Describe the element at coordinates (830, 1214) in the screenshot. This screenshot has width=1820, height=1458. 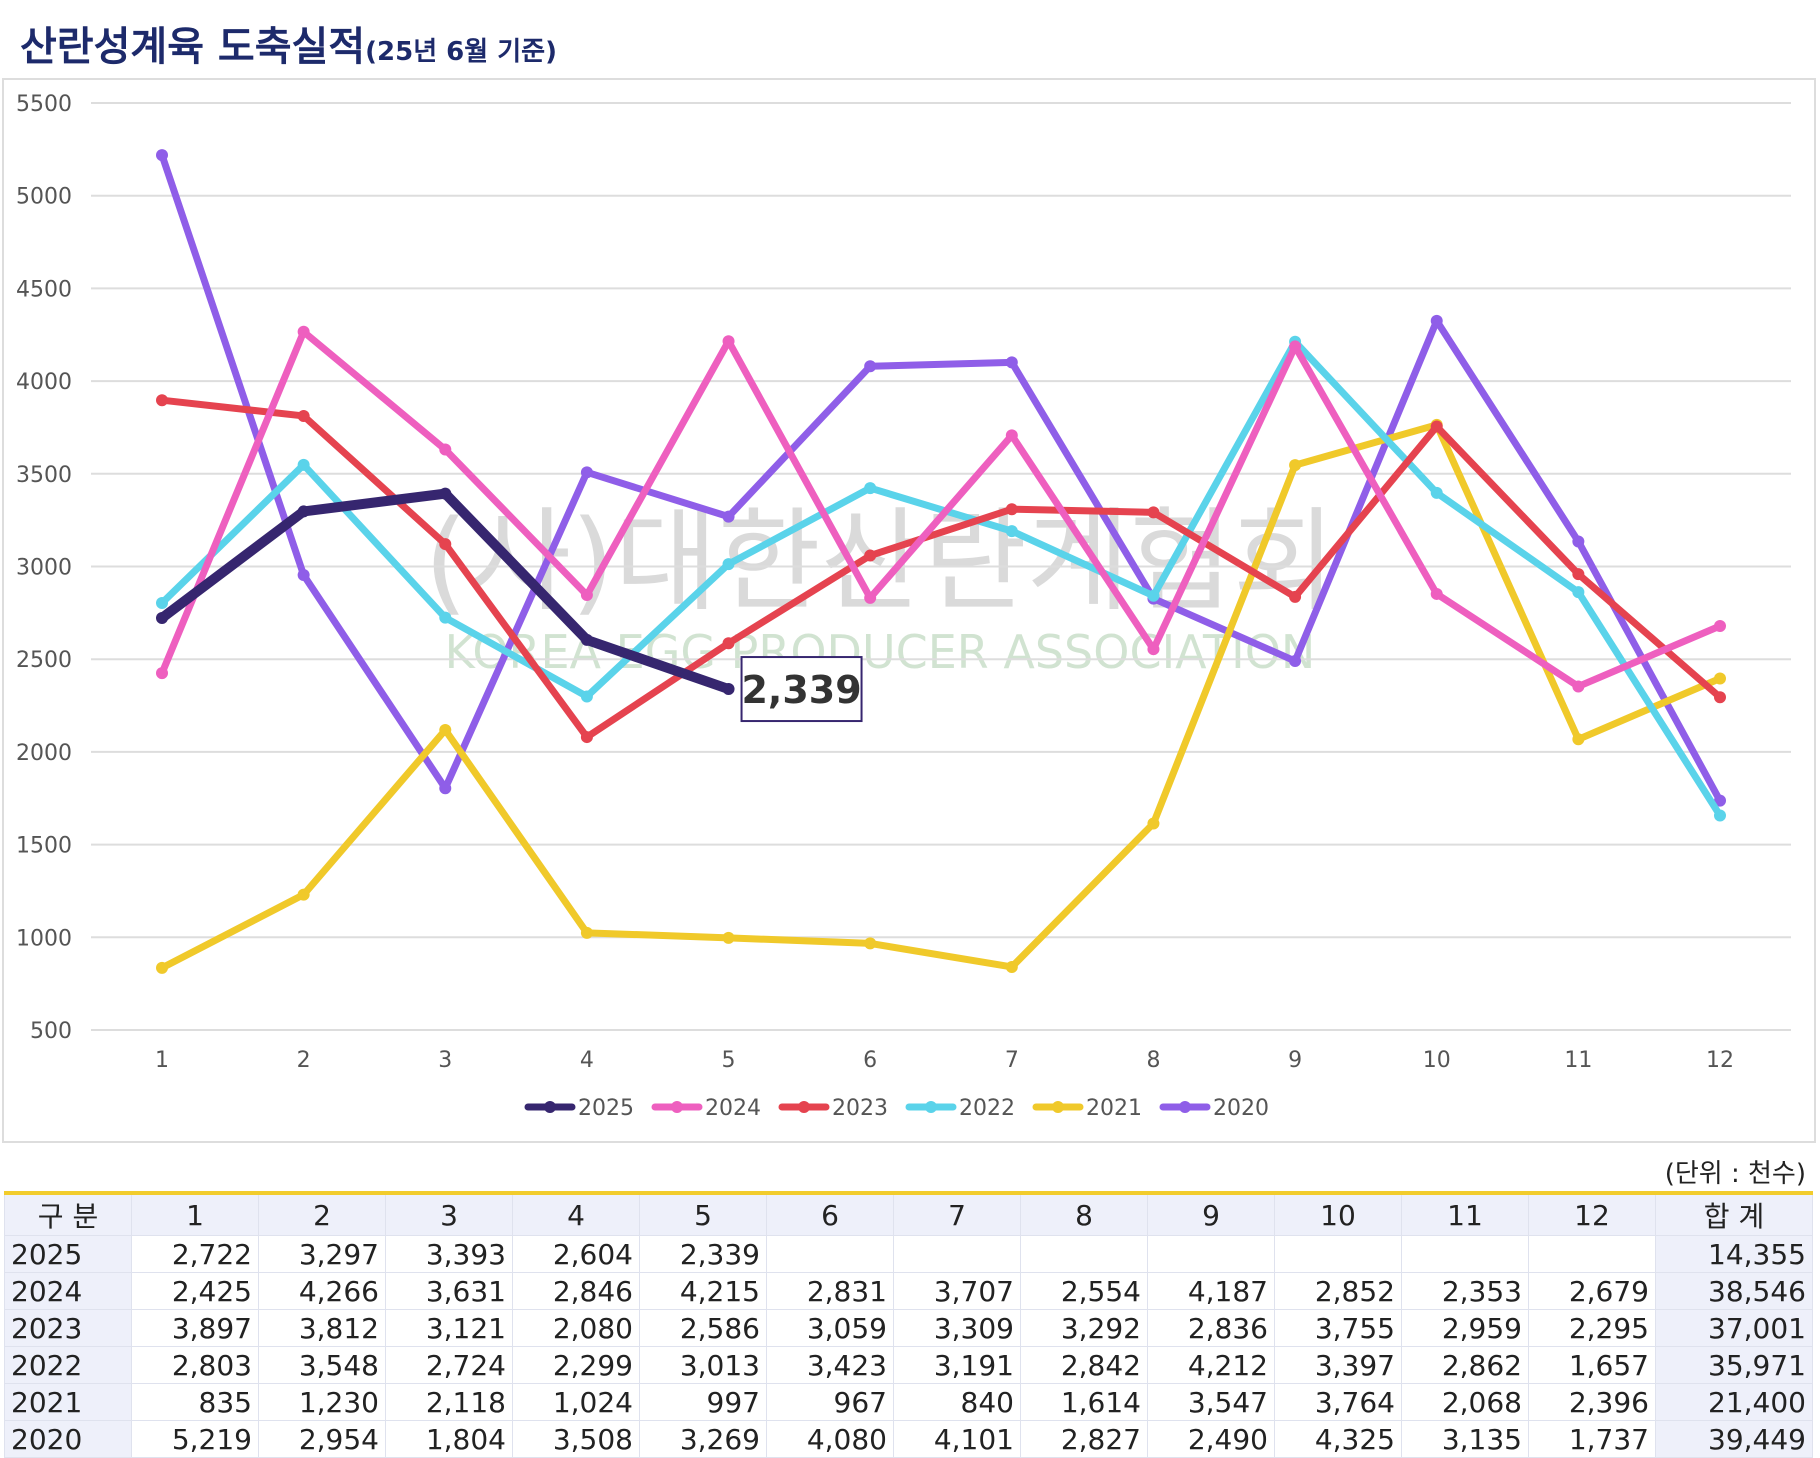
I see `header-cell: 6` at that location.